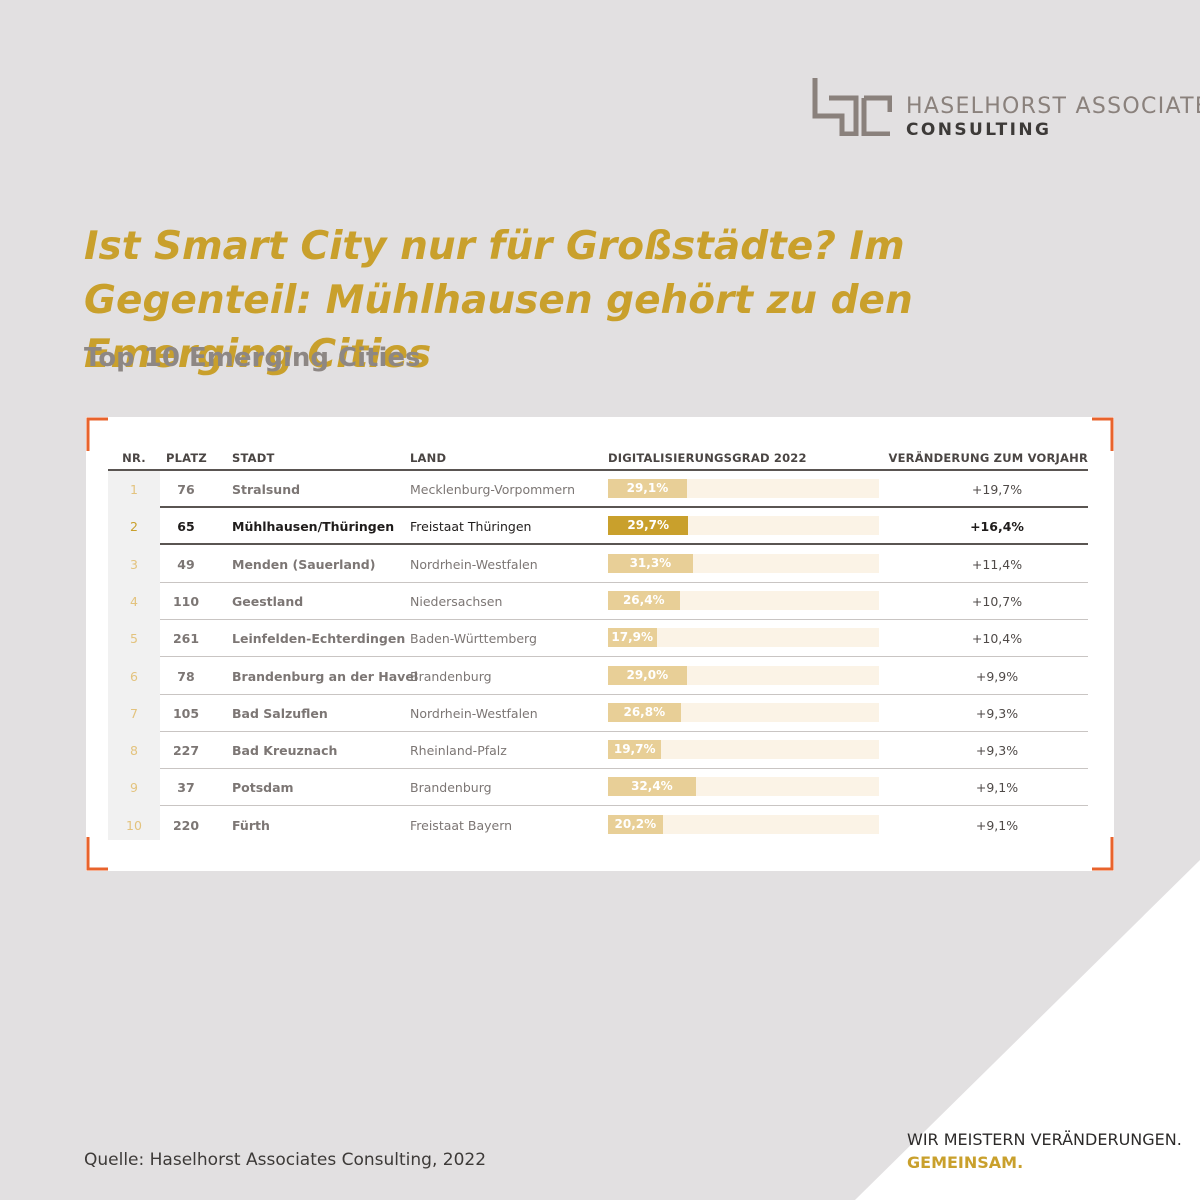 Image resolution: width=1200 pixels, height=1200 pixels. I want to click on cell-veraenderung: +10,7%, so click(997, 601).